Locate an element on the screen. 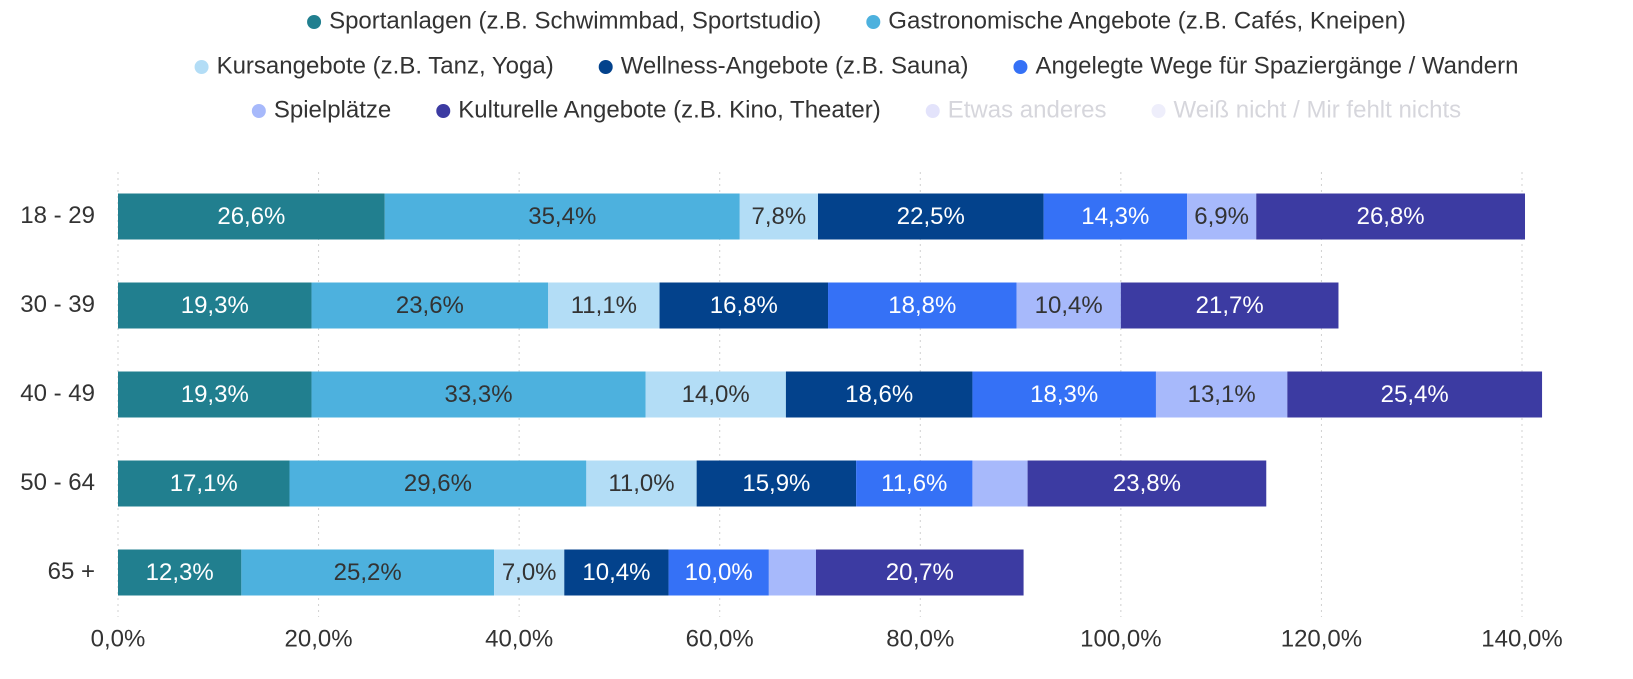 This screenshot has width=1633, height=679. y-tick-label: 65 + is located at coordinates (71, 571).